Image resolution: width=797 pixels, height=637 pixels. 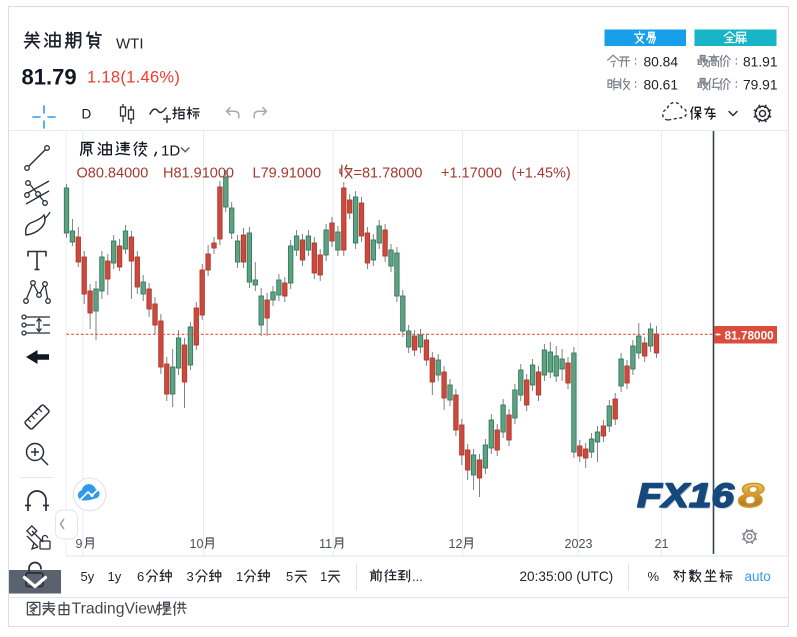 What do you see at coordinates (750, 336) in the screenshot?
I see `svg-text: 81.78000` at bounding box center [750, 336].